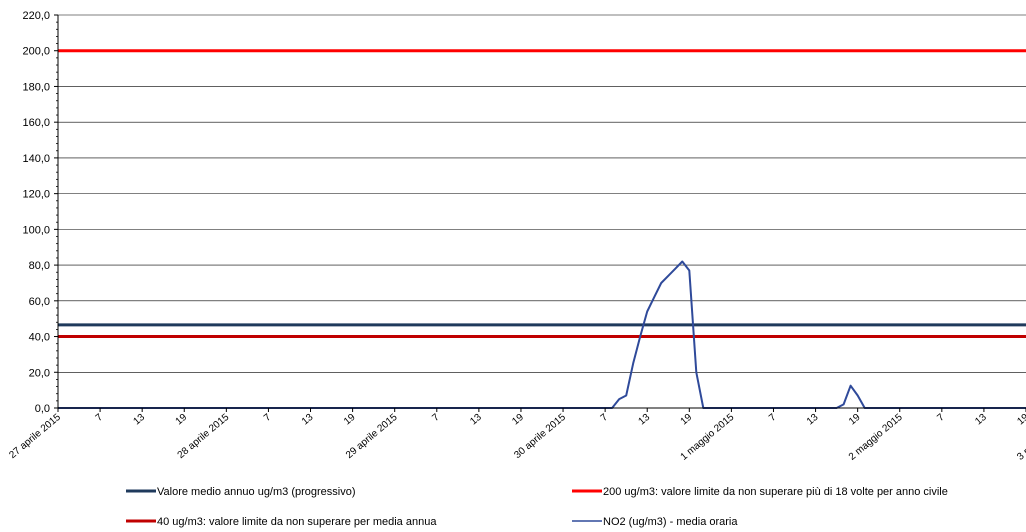 The width and height of the screenshot is (1026, 532). Describe the element at coordinates (36, 230) in the screenshot. I see `y-tick-label: 100,0` at that location.